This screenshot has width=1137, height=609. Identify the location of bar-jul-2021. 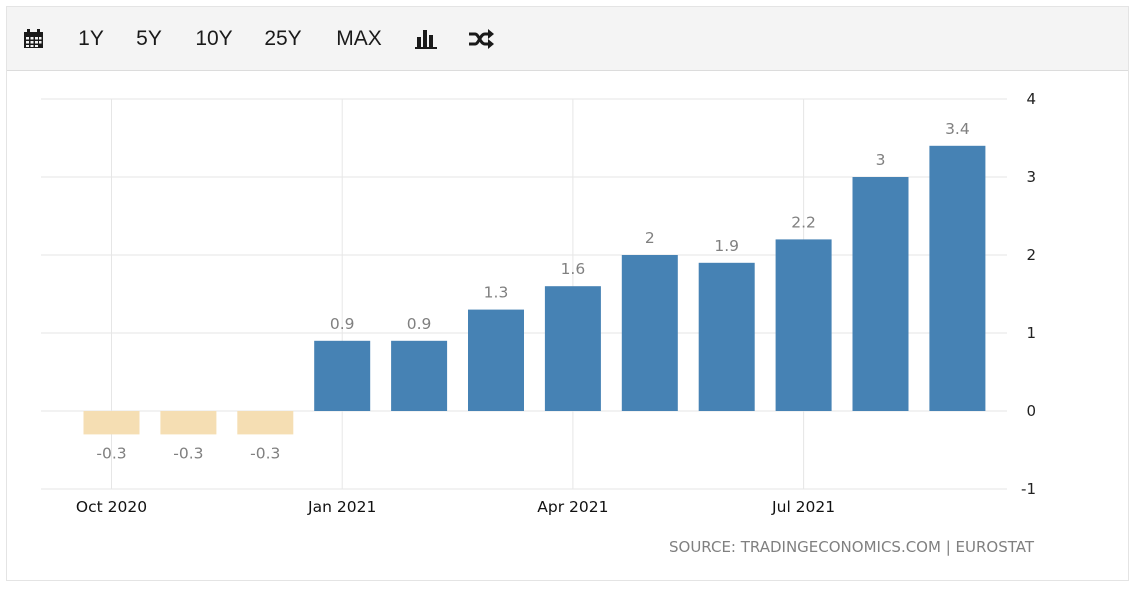
(803, 325).